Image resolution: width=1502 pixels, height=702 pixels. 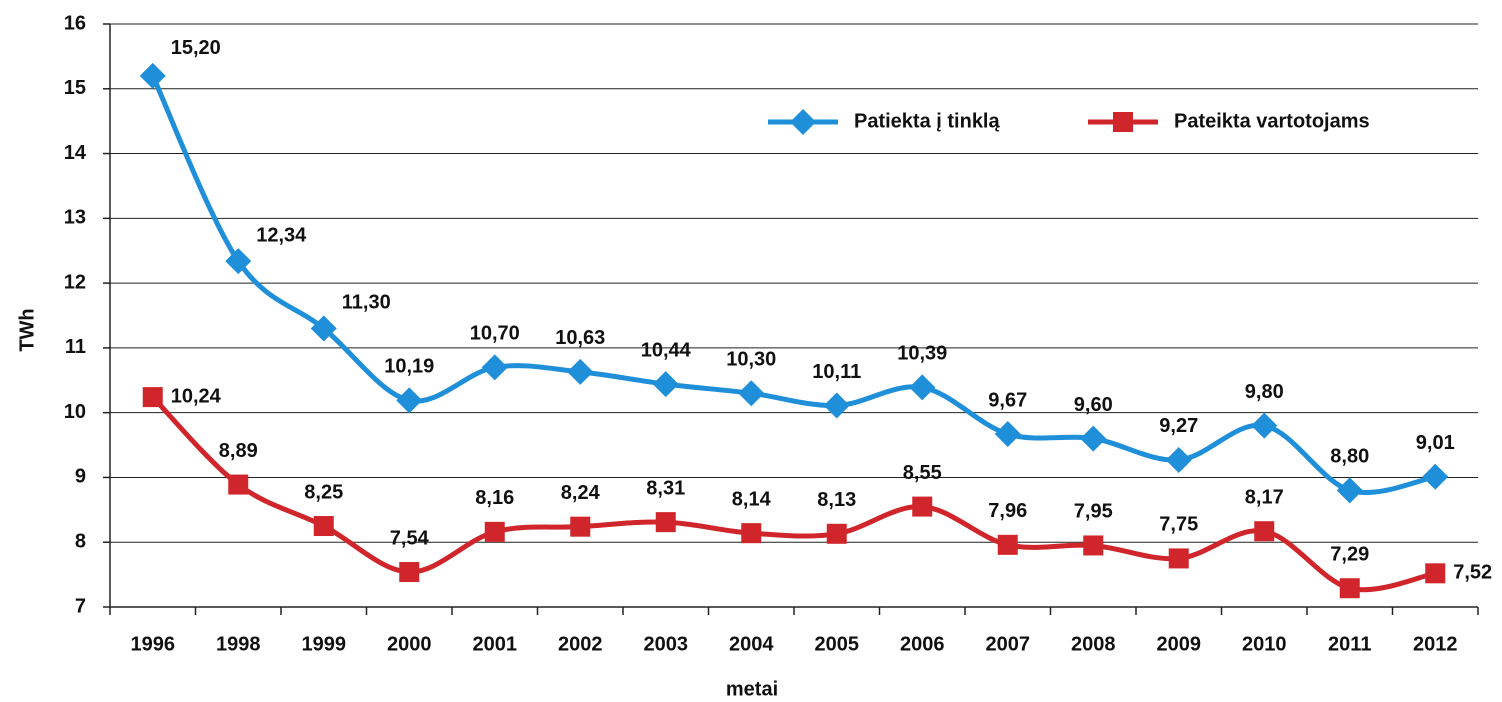 What do you see at coordinates (1435, 644) in the screenshot?
I see `x-tick-label: 2012` at bounding box center [1435, 644].